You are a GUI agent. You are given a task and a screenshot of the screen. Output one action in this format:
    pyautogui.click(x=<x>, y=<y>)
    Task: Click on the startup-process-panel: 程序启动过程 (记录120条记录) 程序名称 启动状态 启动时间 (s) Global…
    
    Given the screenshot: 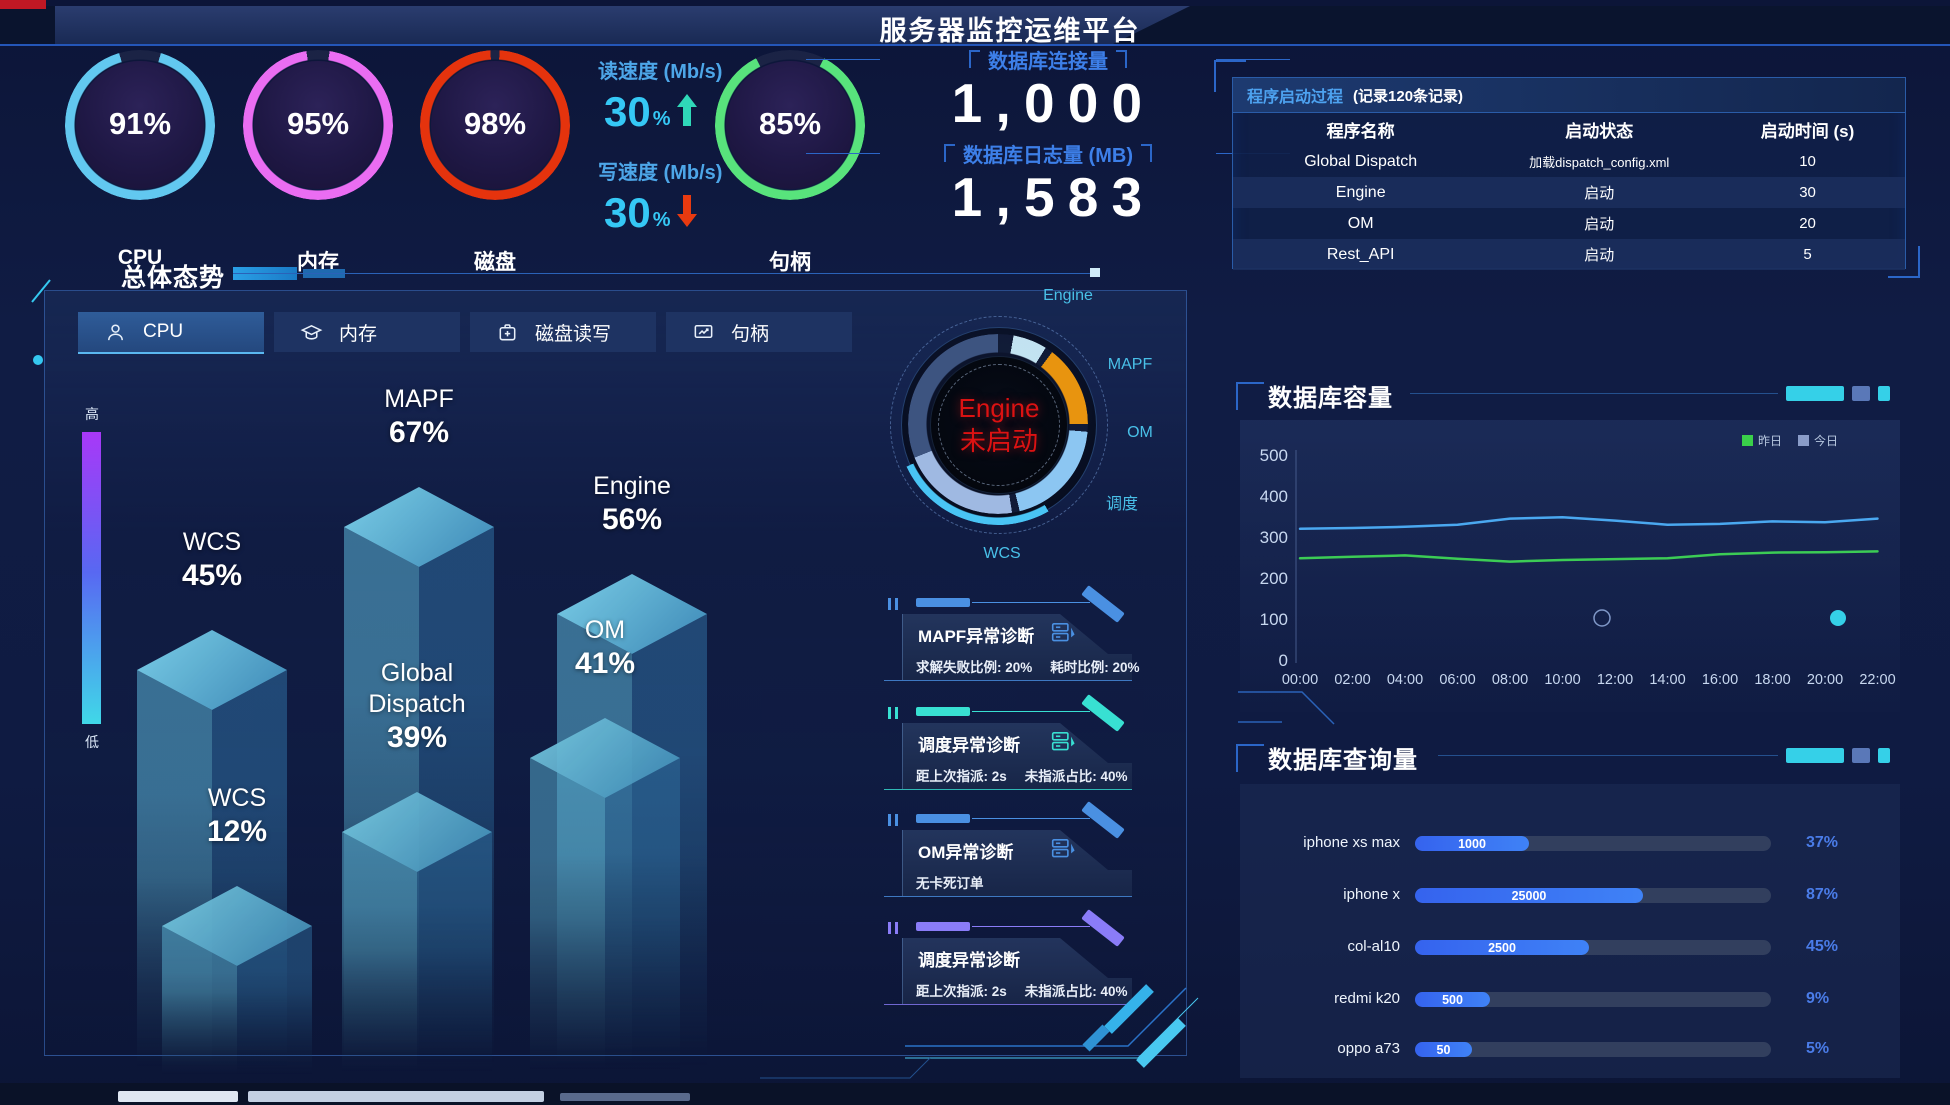 What is the action you would take?
    pyautogui.click(x=1569, y=173)
    